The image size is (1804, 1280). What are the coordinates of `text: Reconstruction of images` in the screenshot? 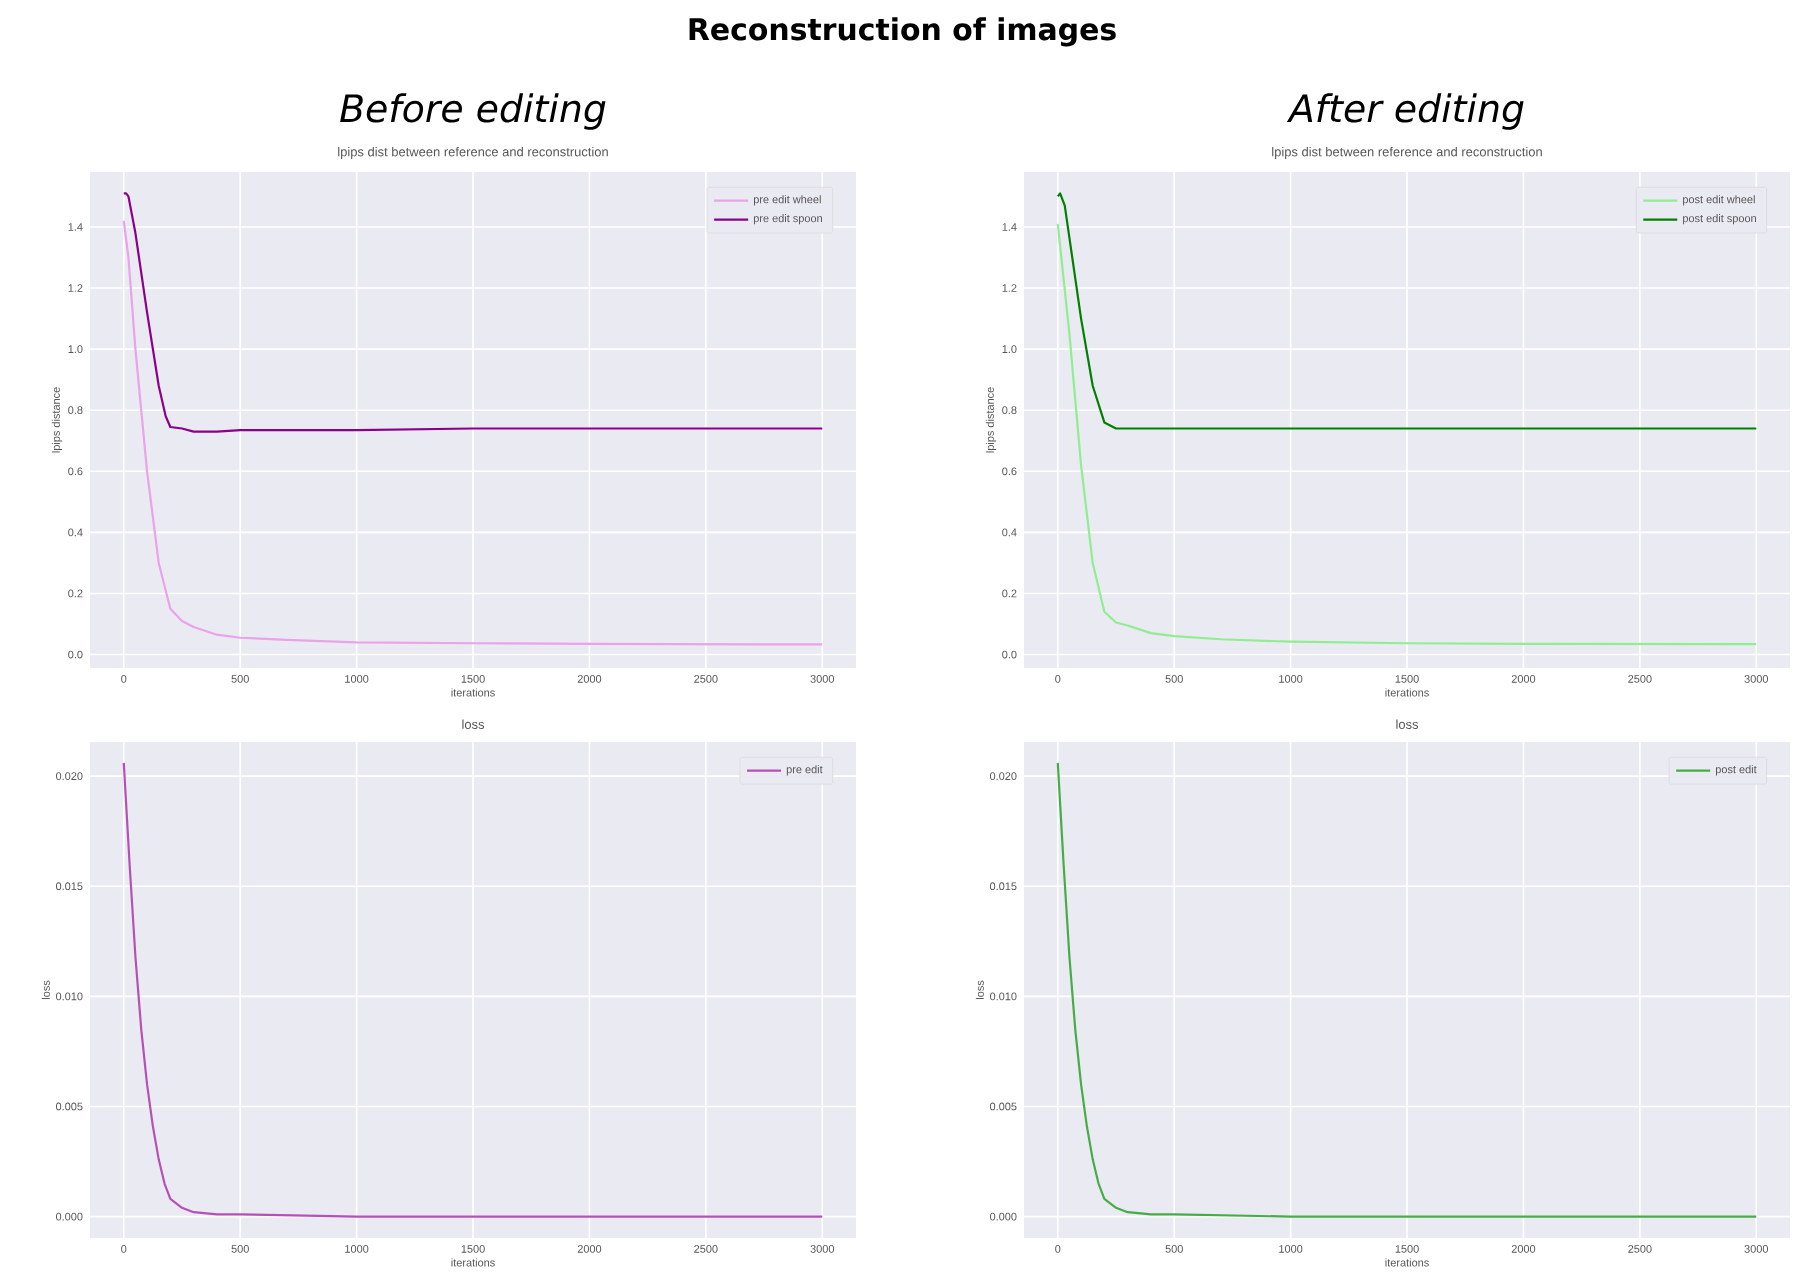 It's located at (902, 32).